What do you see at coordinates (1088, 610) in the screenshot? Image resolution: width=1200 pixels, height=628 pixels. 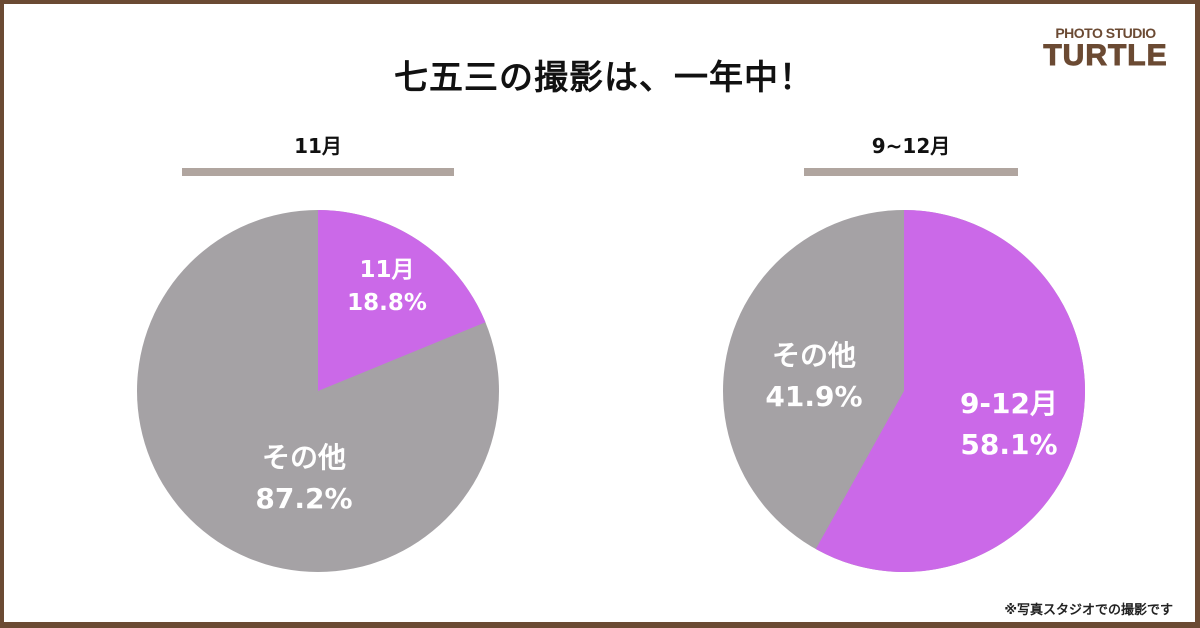 I see `footnote: ※写真スタジオでの撮影です` at bounding box center [1088, 610].